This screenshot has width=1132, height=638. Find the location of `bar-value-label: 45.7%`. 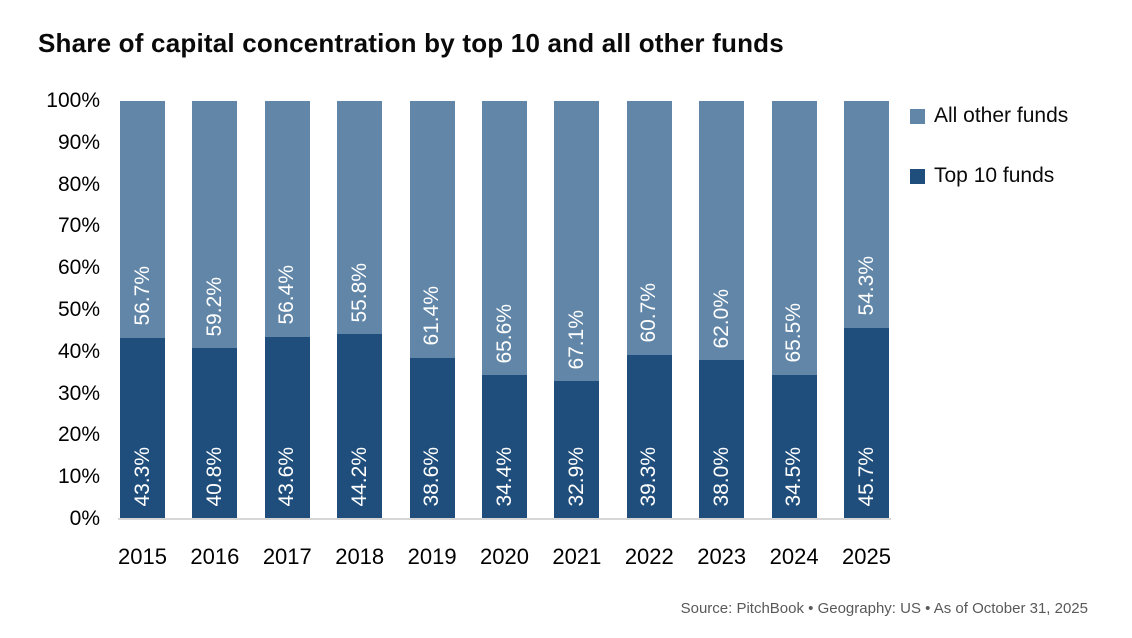

bar-value-label: 45.7% is located at coordinates (866, 477).